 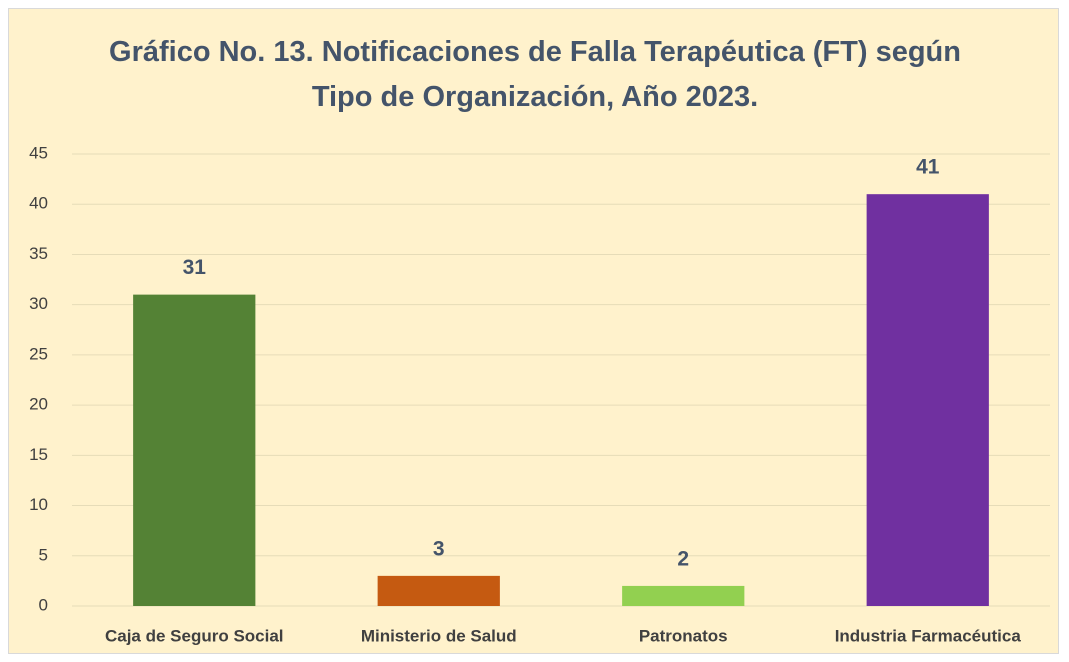 What do you see at coordinates (38, 203) in the screenshot?
I see `y-tick-label: 40` at bounding box center [38, 203].